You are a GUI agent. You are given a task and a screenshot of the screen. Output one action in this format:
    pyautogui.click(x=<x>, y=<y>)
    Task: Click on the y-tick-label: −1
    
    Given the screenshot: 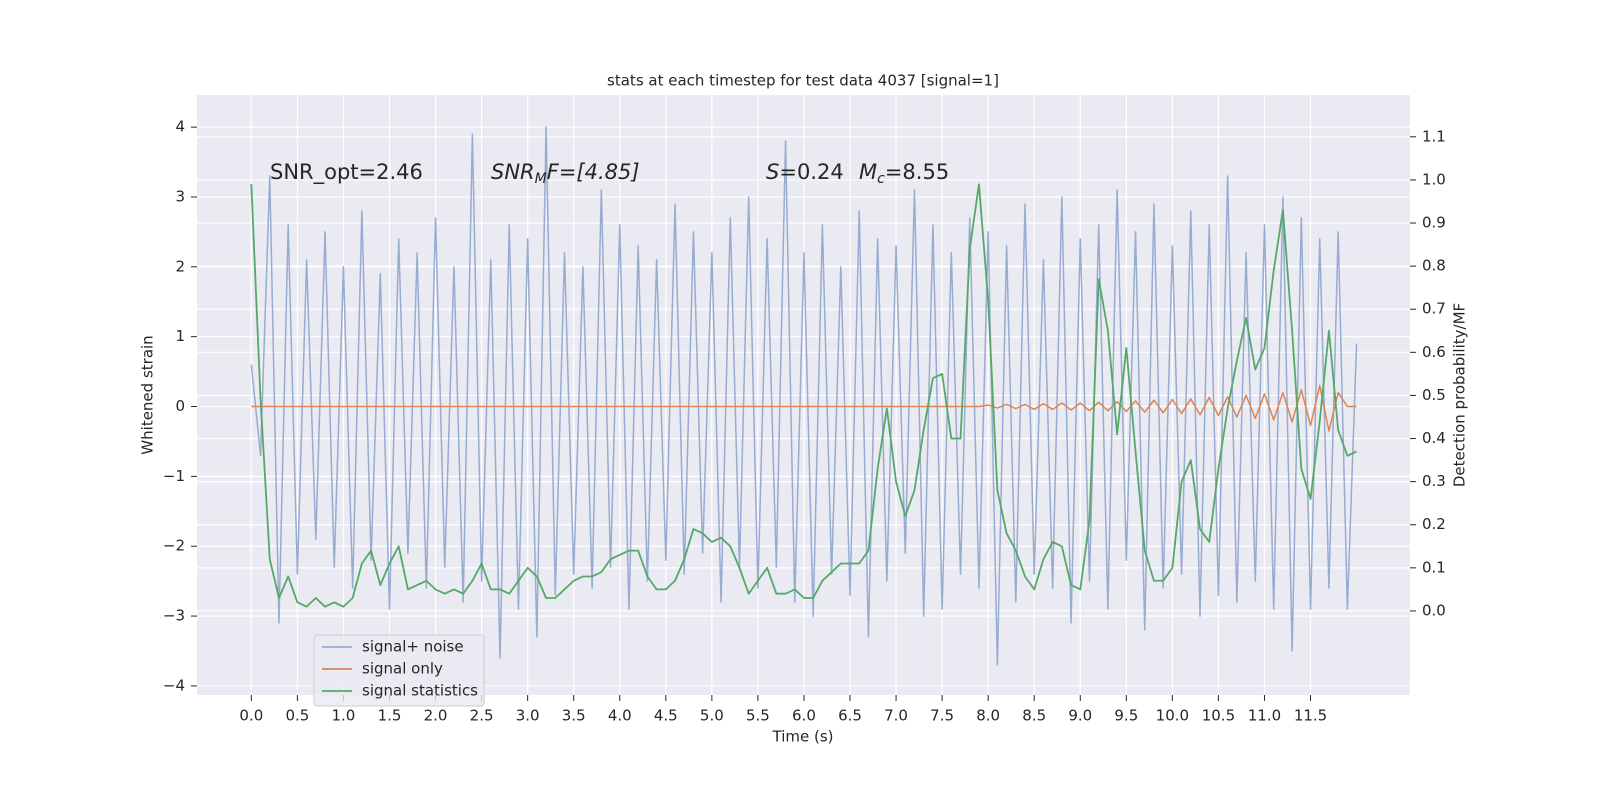 What is the action you would take?
    pyautogui.click(x=174, y=476)
    